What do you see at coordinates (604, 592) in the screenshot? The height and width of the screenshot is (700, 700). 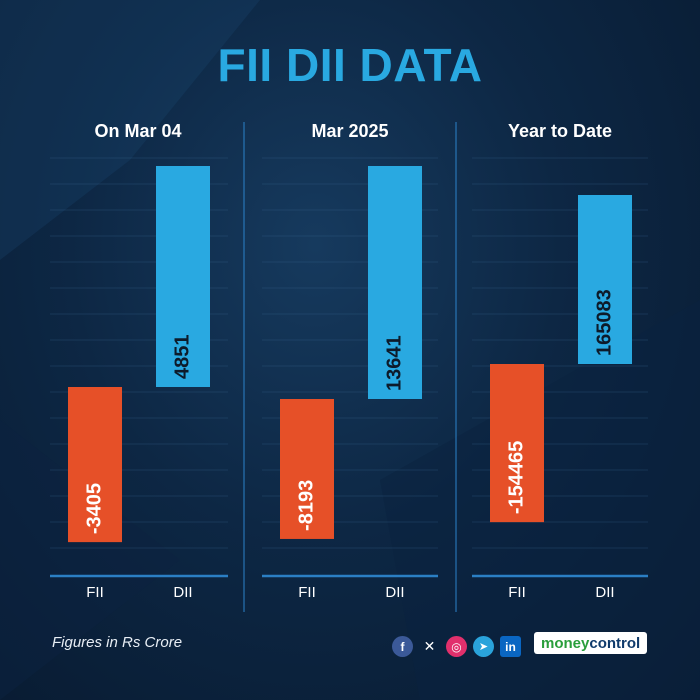 I see `category-label-dii-3: DII` at bounding box center [604, 592].